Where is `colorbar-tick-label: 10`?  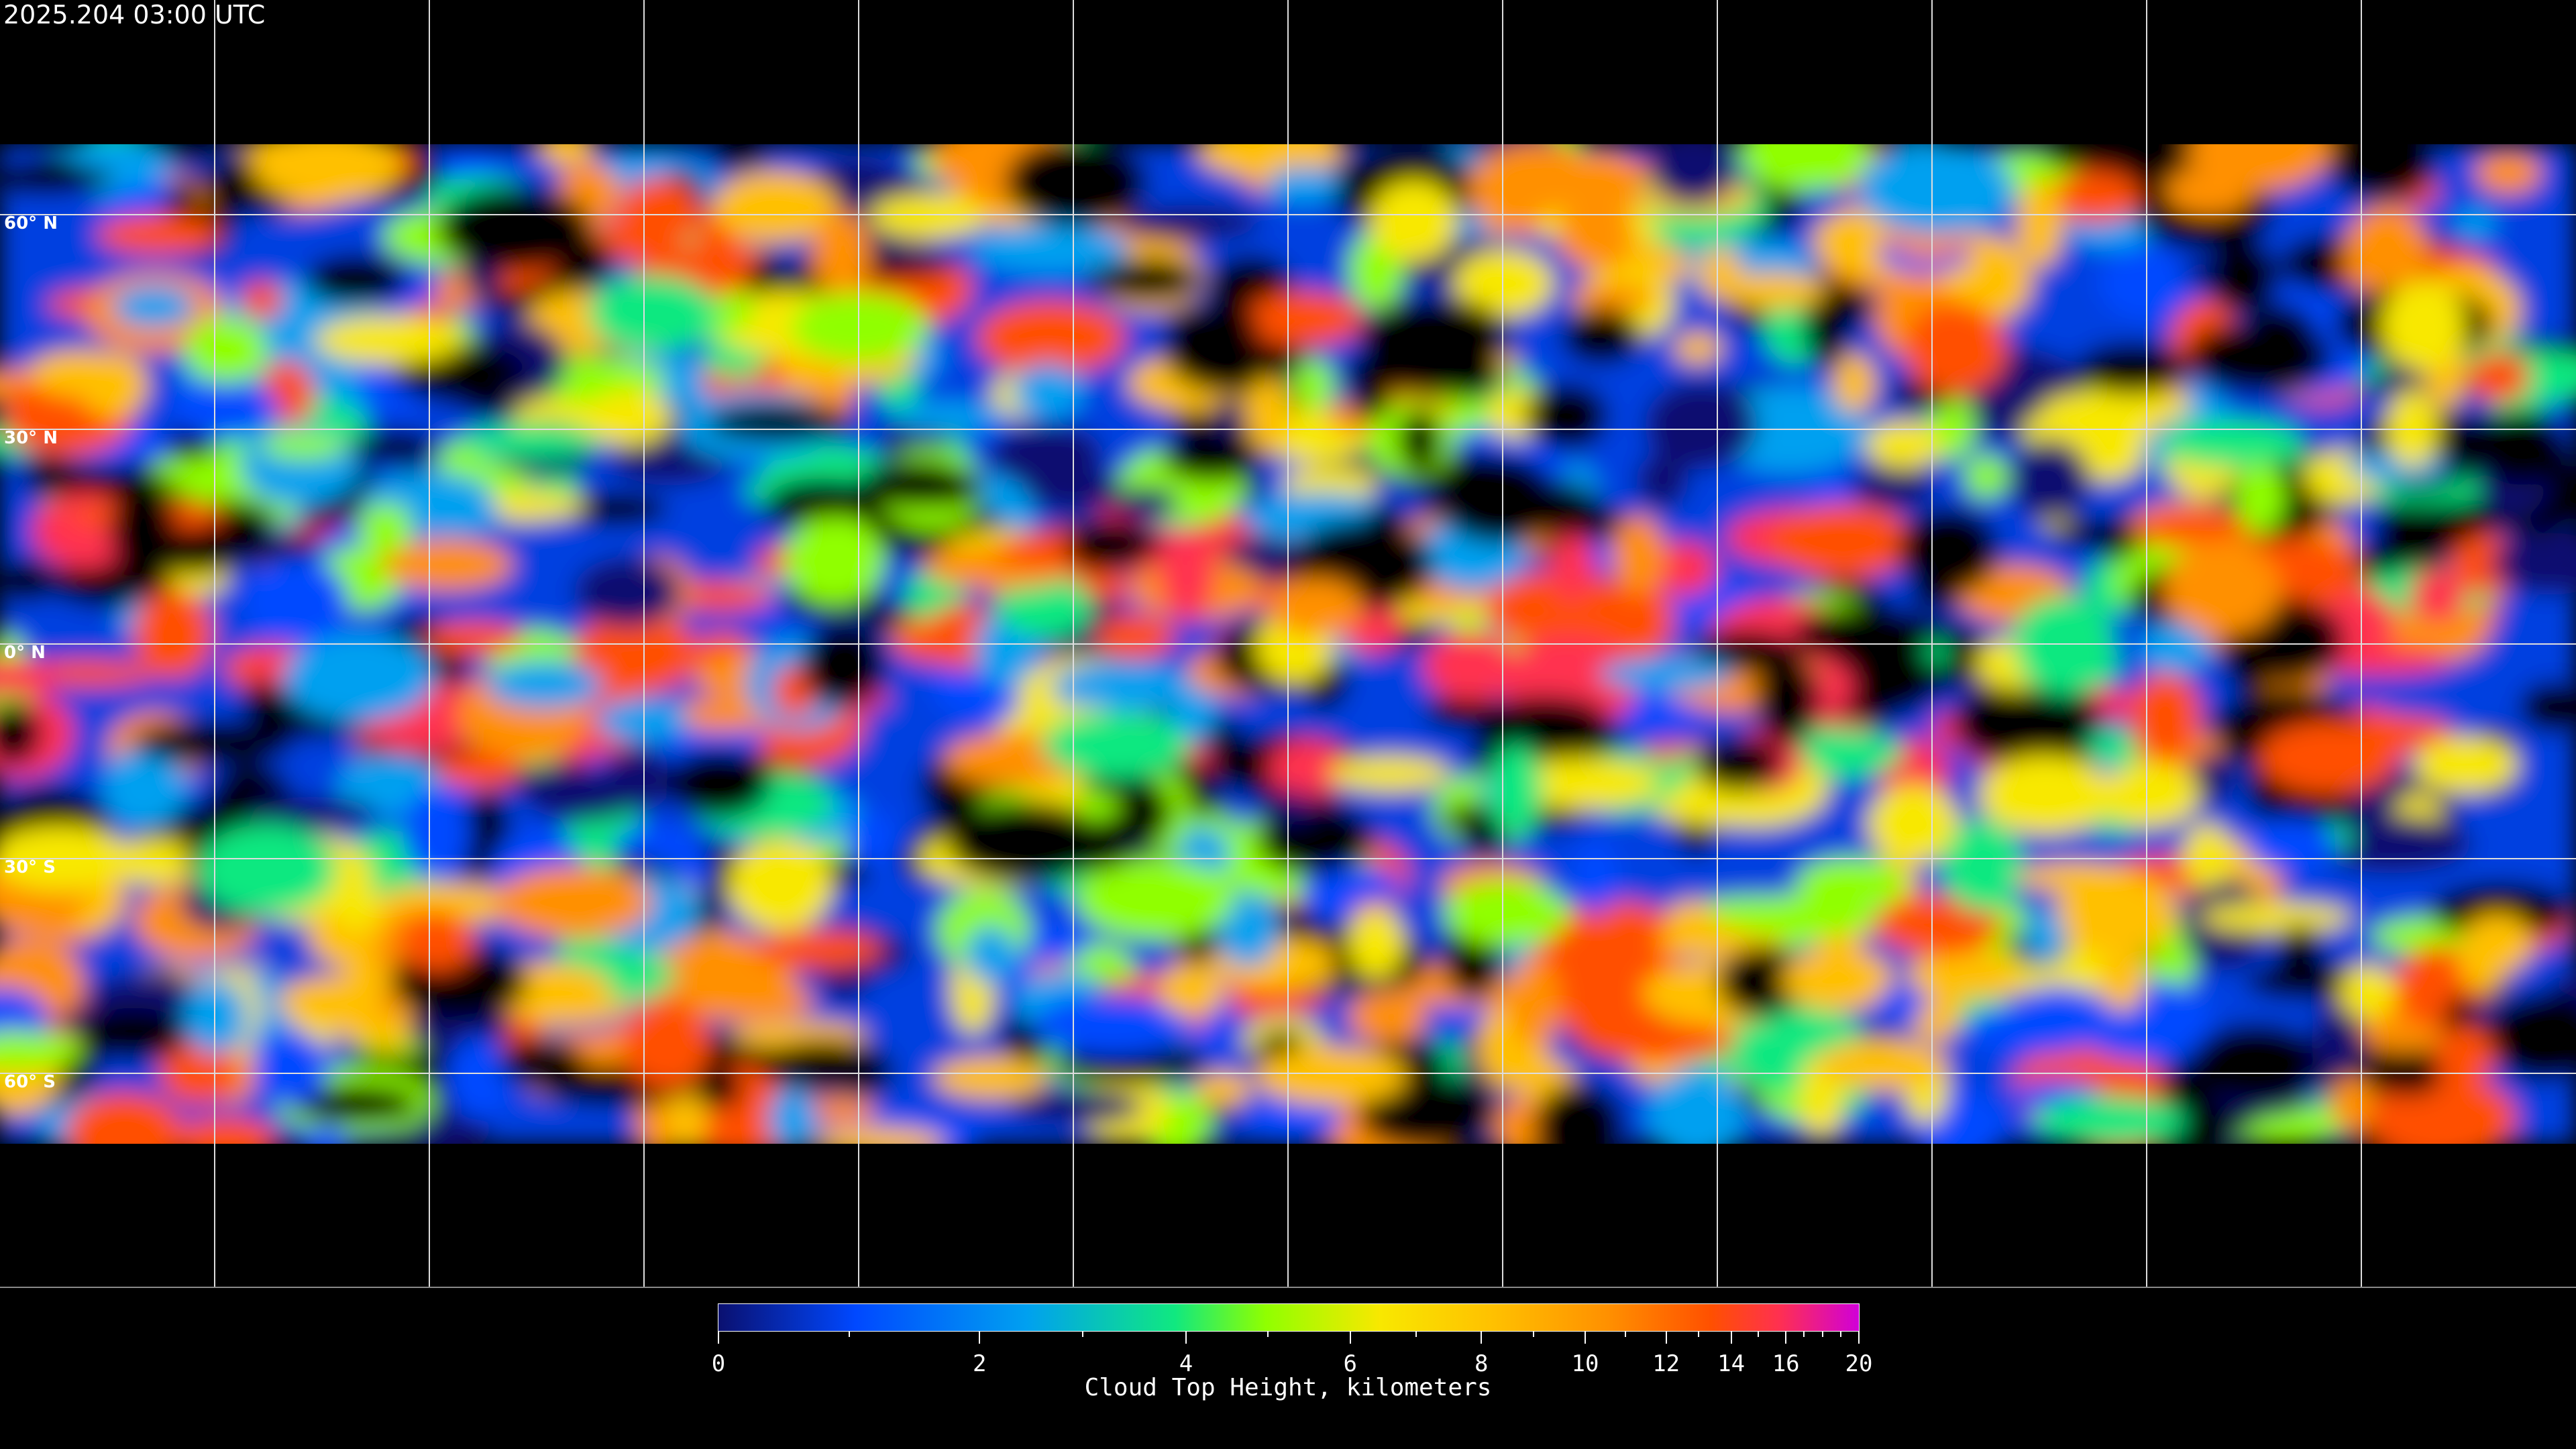 colorbar-tick-label: 10 is located at coordinates (1585, 1363).